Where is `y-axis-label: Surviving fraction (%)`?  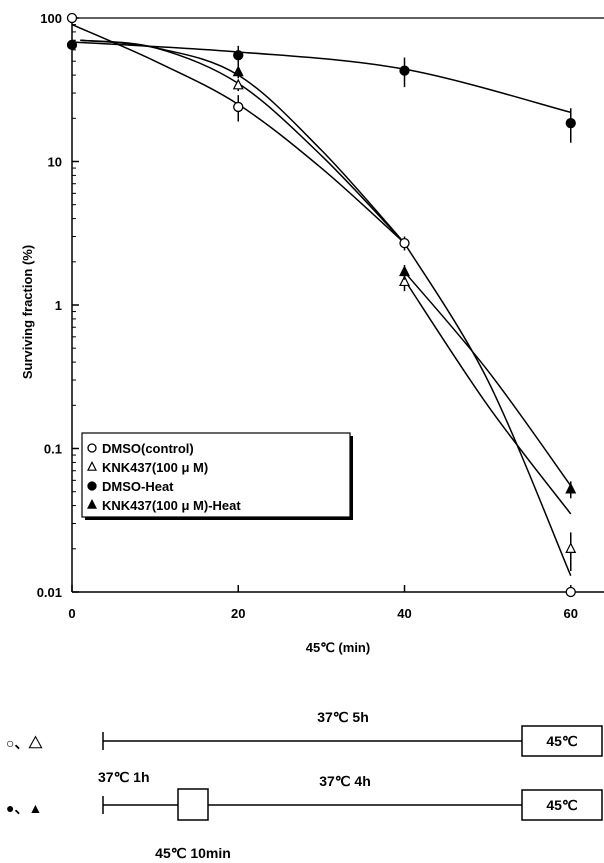
y-axis-label: Surviving fraction (%) is located at coordinates (27, 312).